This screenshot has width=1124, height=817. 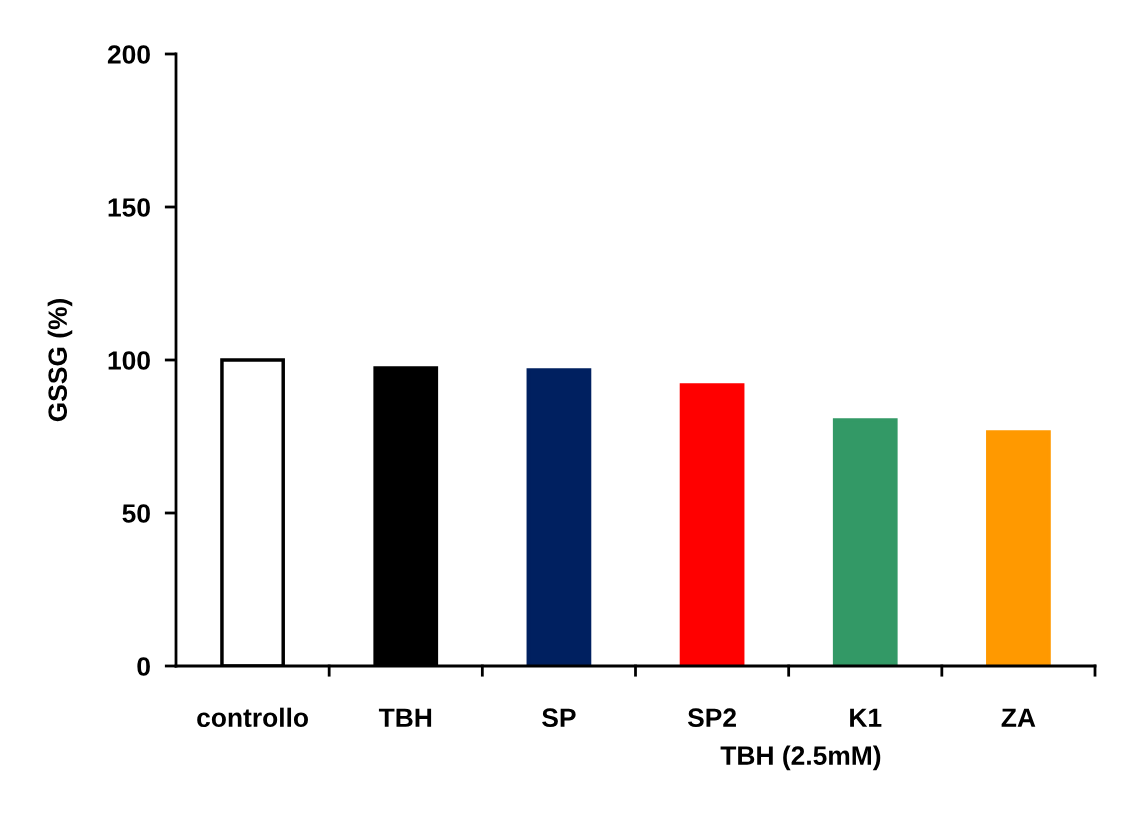 What do you see at coordinates (143, 666) in the screenshot?
I see `y-tick-label: 0` at bounding box center [143, 666].